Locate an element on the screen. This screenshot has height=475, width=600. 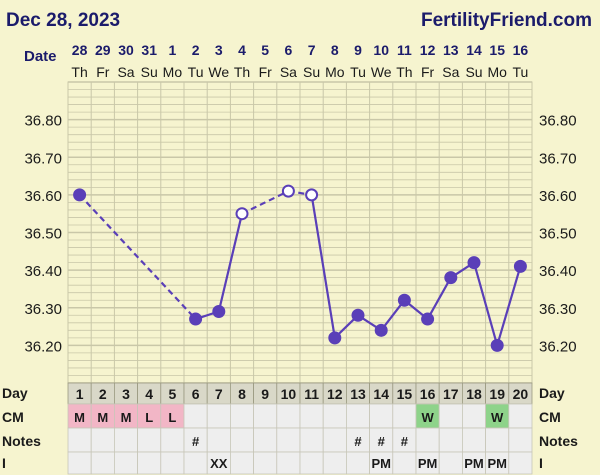
temperature-point-open is located at coordinates (312, 195).